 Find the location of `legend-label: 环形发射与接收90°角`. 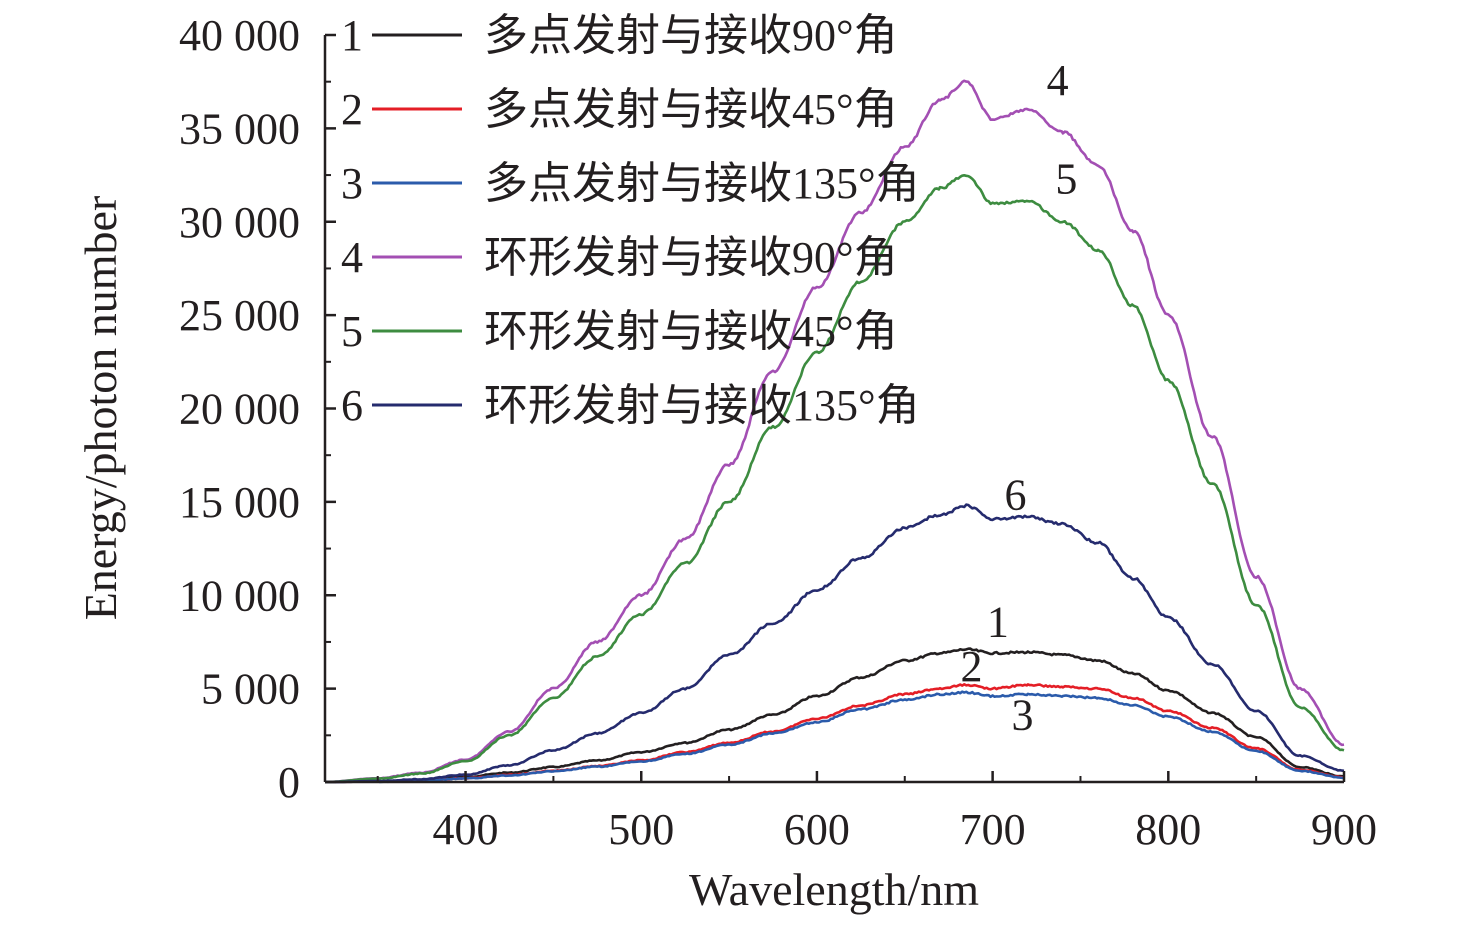

legend-label: 环形发射与接收90°角 is located at coordinates (691, 257).